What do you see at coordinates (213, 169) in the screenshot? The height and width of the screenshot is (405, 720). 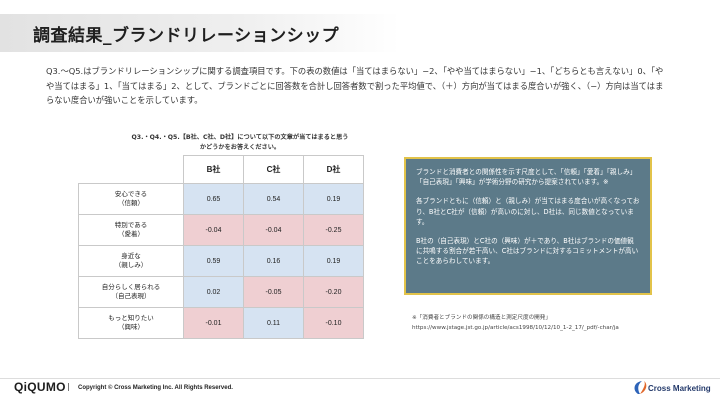 I see `column-header-b: B社` at bounding box center [213, 169].